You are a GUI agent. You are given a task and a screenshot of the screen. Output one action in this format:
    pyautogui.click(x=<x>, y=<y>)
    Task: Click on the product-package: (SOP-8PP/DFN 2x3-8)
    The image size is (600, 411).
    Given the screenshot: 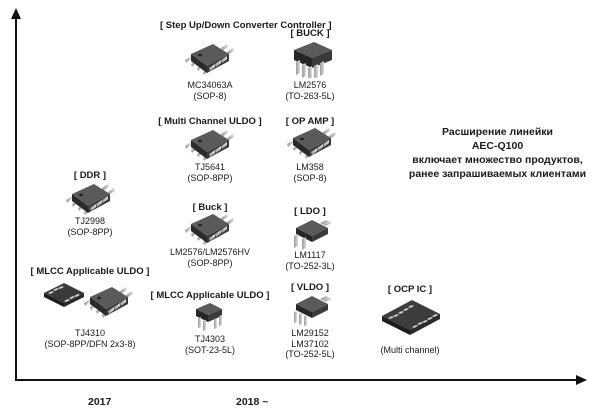 What is the action you would take?
    pyautogui.click(x=90, y=343)
    